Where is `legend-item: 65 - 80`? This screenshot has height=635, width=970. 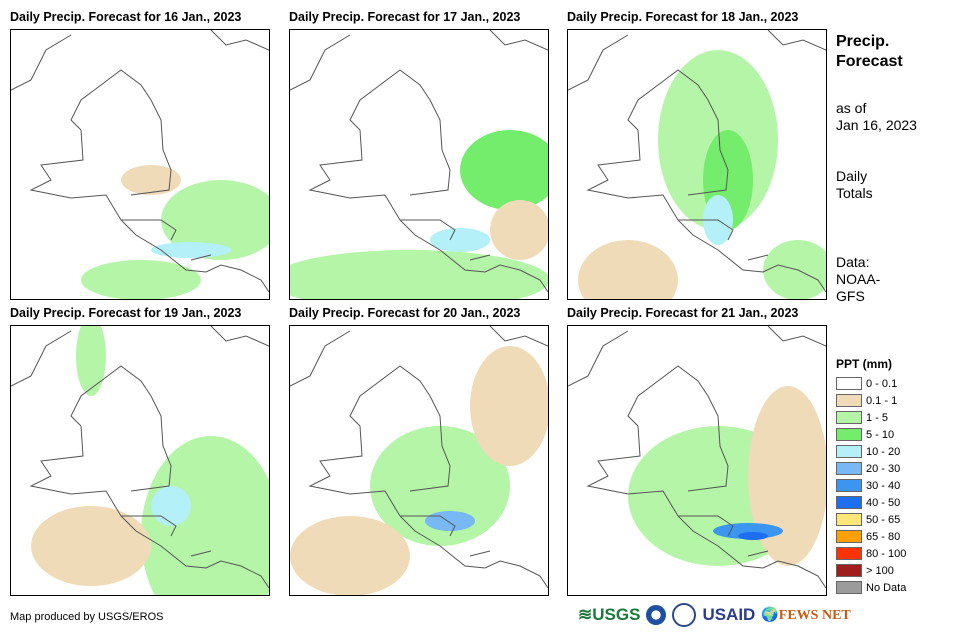 legend-item: 65 - 80 is located at coordinates (871, 536).